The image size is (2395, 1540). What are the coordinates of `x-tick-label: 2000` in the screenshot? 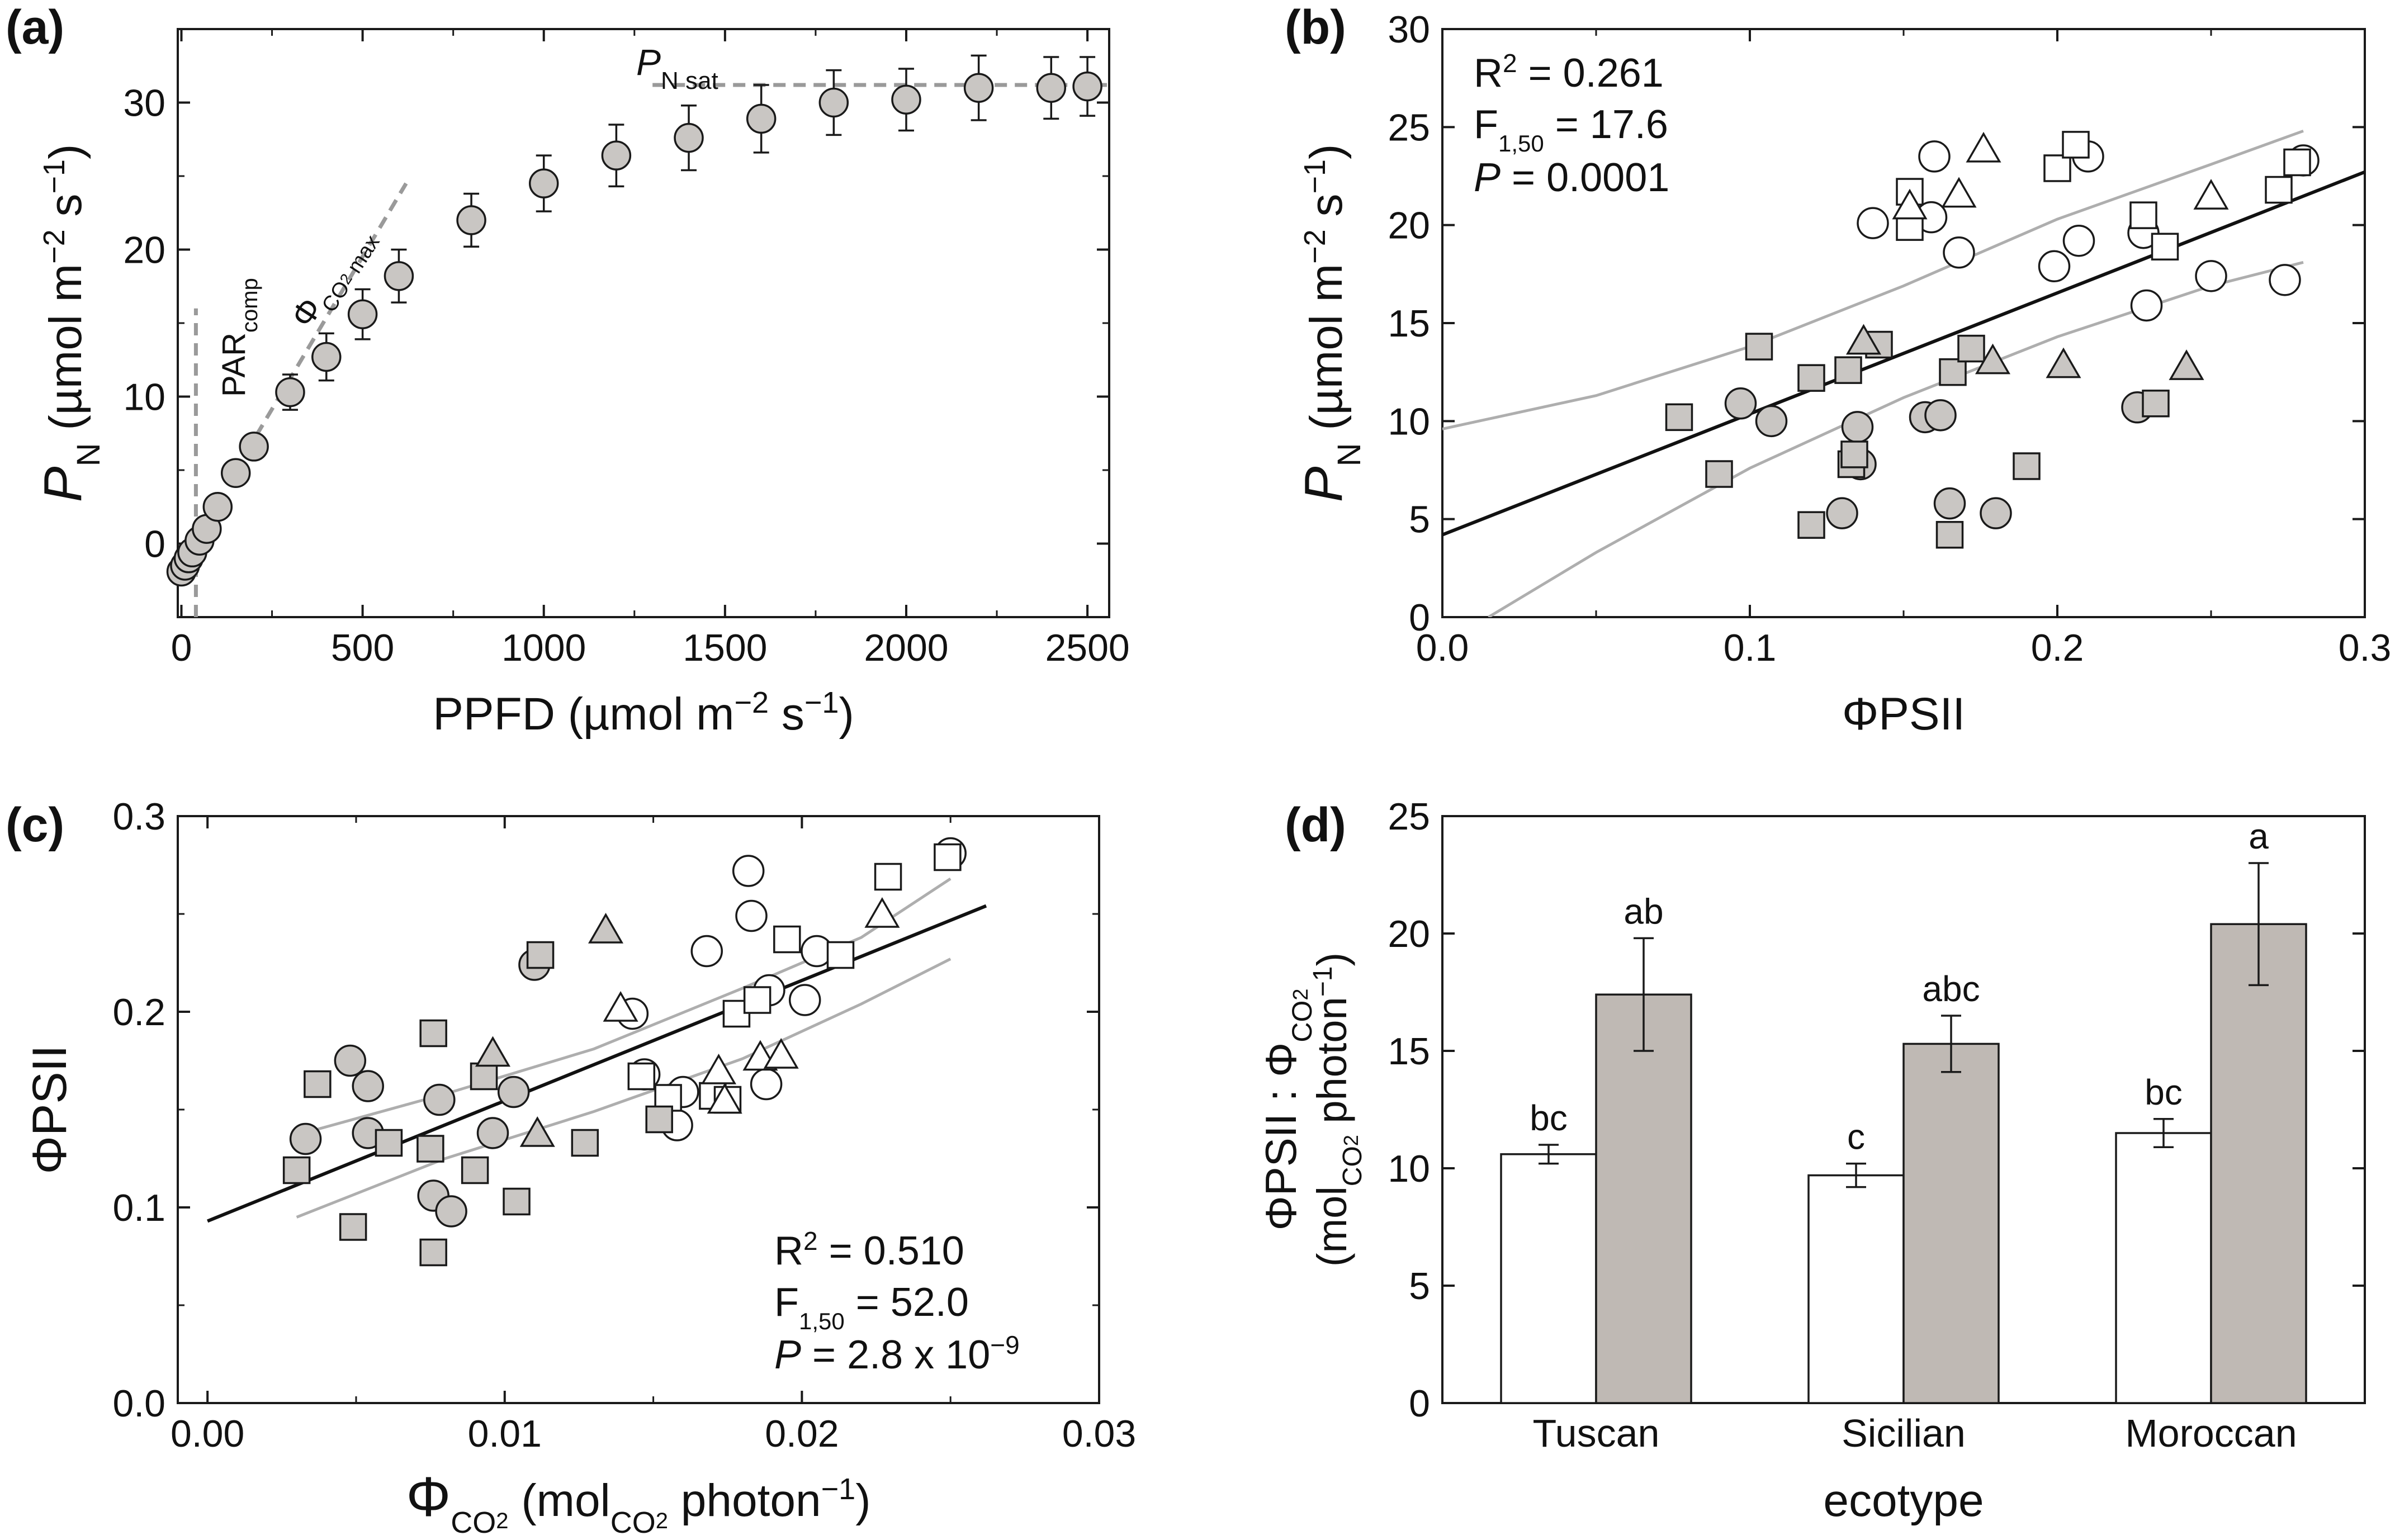 It's located at (906, 648).